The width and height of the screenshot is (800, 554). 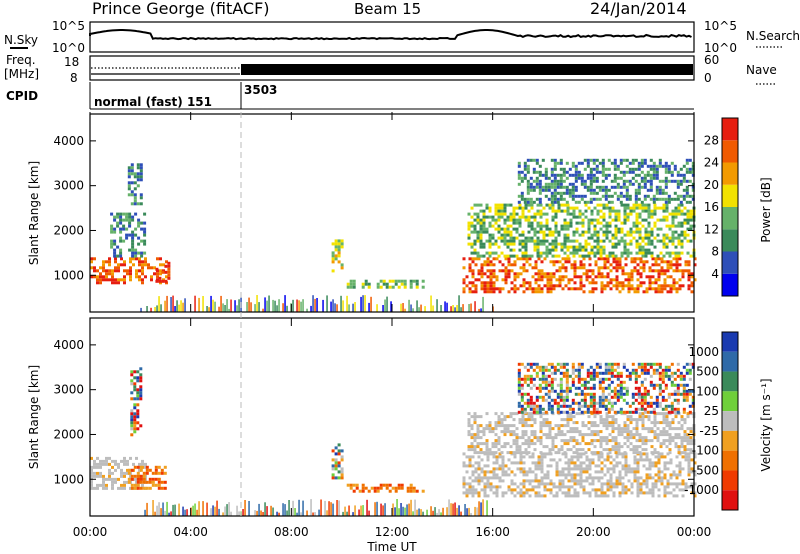 I want to click on station-title: Prince George (fitACF), so click(x=181, y=9).